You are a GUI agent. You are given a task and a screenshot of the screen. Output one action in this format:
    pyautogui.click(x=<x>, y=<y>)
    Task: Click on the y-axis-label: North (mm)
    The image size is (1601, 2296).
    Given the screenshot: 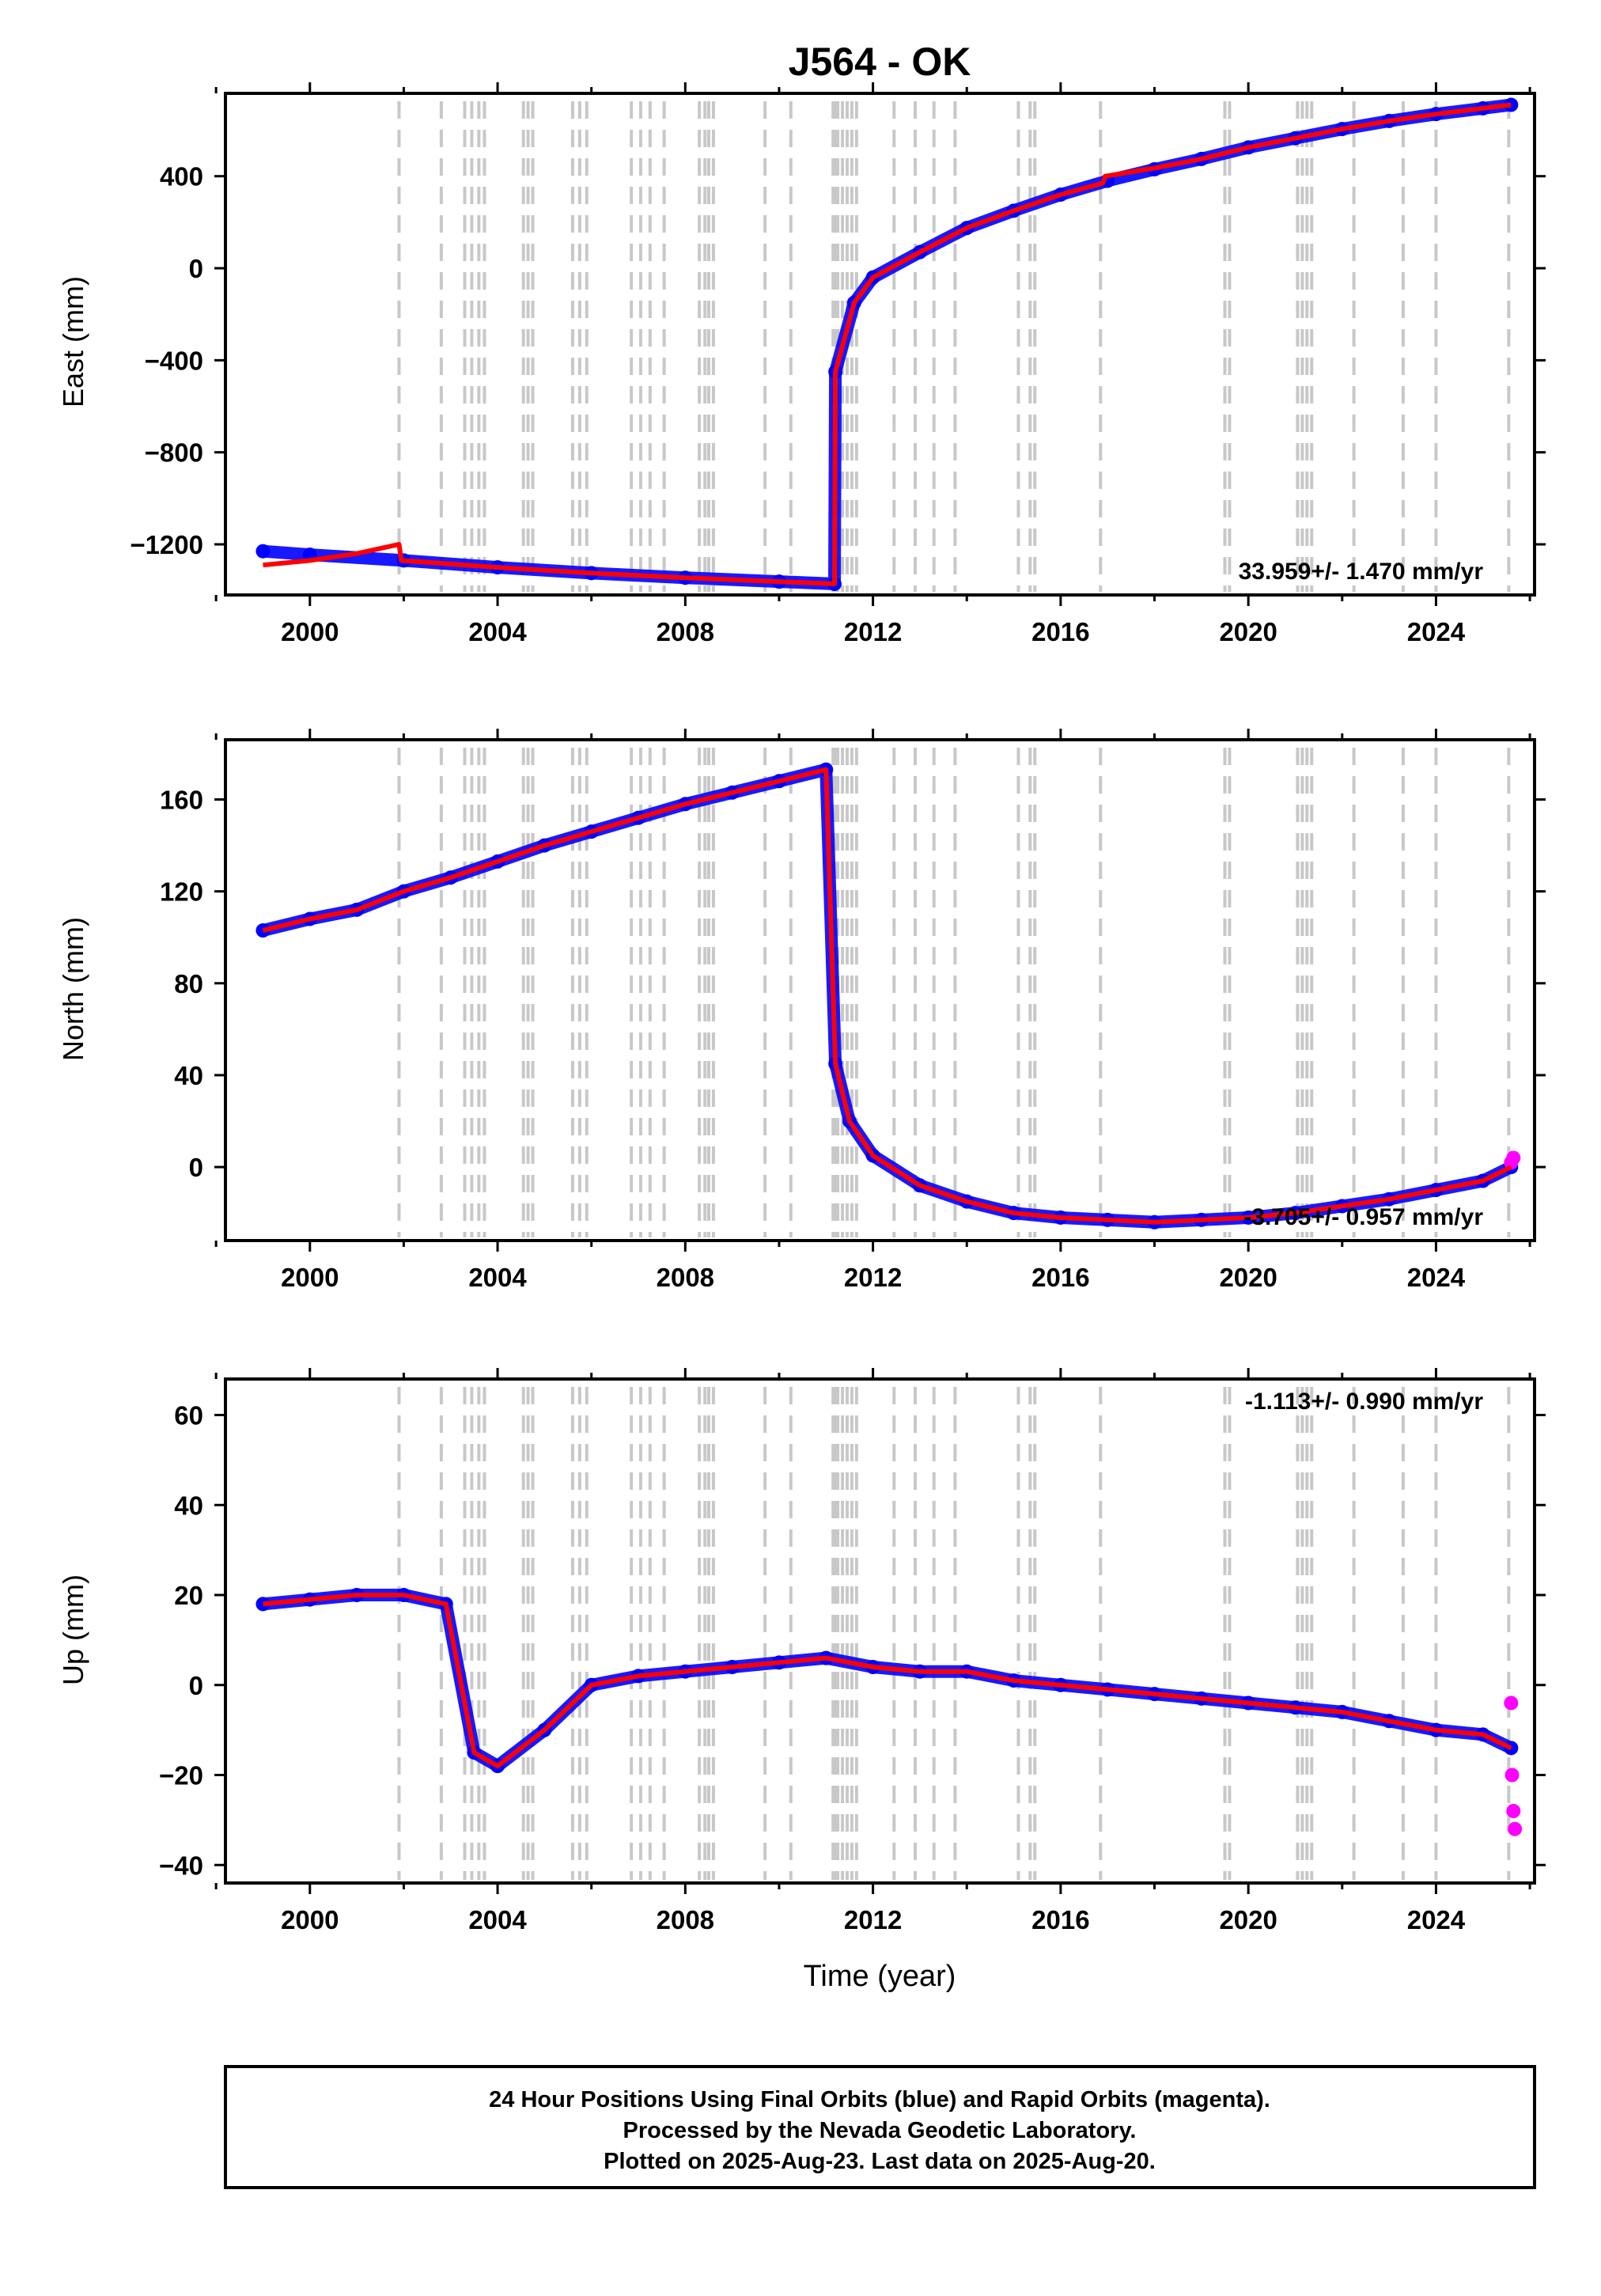 What is the action you would take?
    pyautogui.click(x=73, y=989)
    